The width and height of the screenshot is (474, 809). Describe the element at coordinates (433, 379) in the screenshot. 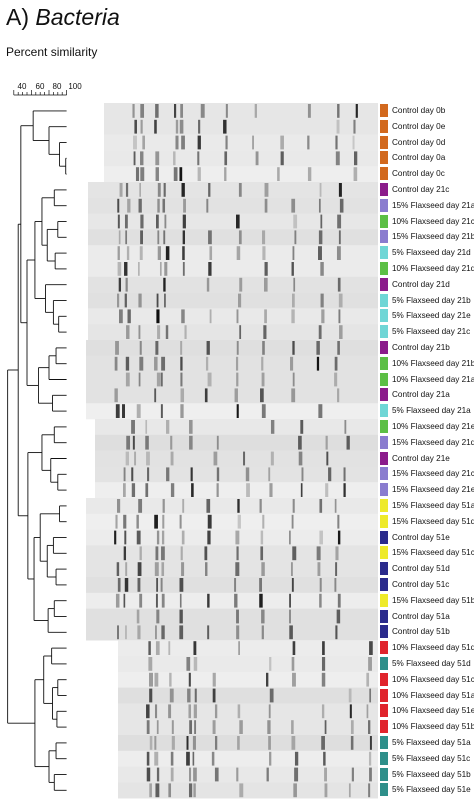

I see `sample-label: 10% Flaxseed day 21a` at that location.